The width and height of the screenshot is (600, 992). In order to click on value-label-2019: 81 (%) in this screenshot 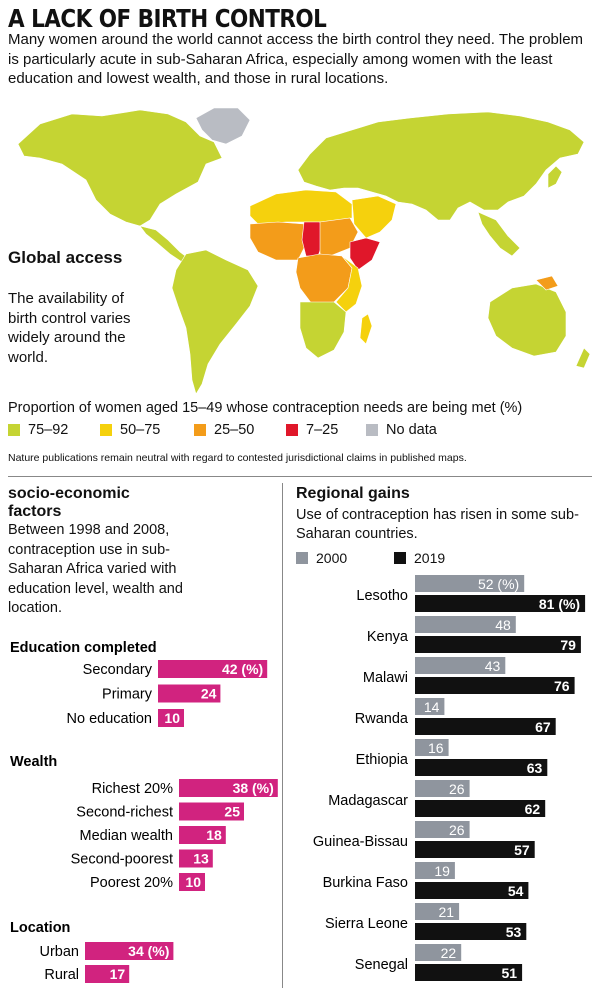, I will do `click(559, 604)`.